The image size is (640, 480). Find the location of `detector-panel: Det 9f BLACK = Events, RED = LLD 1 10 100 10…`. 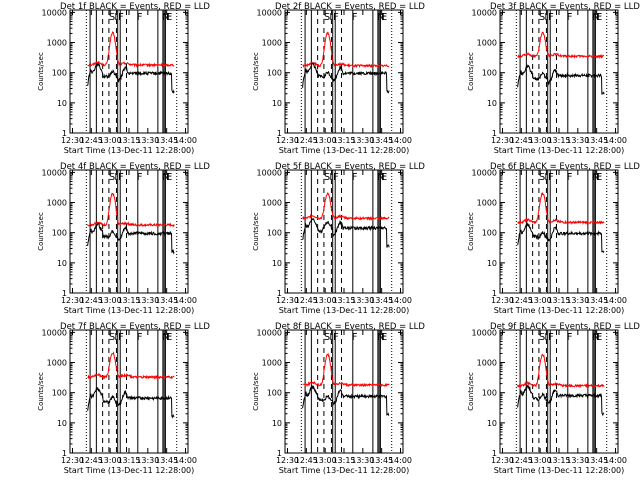

detector-panel: Det 9f BLACK = Events, RED = LLD 1 10 100 10… is located at coordinates (553, 398).